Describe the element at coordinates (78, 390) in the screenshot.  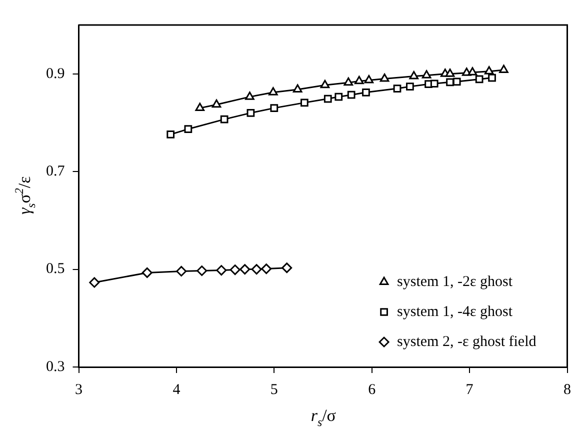
I see `x-tick-label: 3` at that location.